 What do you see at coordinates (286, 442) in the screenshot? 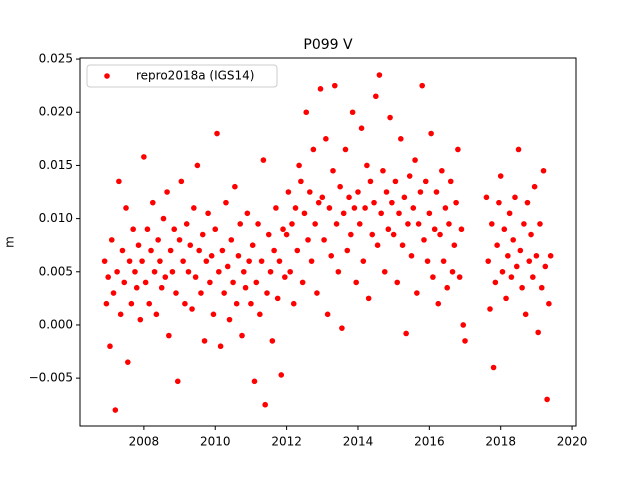
I see `x-tick-label: 2012` at bounding box center [286, 442].